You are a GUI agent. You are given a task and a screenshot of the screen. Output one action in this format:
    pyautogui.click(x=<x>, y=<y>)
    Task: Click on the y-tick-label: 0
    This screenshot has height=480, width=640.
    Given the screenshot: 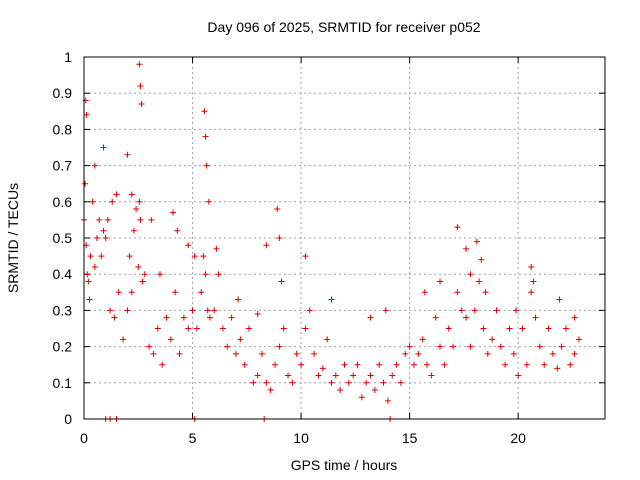 What is the action you would take?
    pyautogui.click(x=68, y=419)
    